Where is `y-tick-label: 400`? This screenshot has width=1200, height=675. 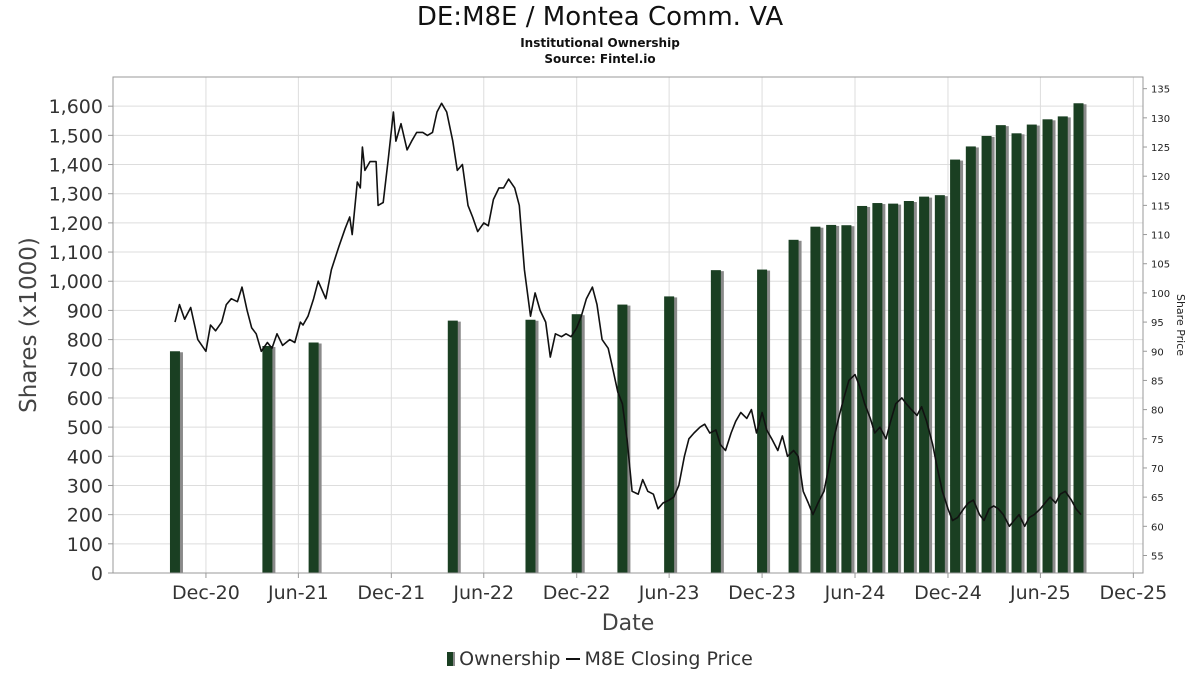
y-tick-label: 400 is located at coordinates (85, 457).